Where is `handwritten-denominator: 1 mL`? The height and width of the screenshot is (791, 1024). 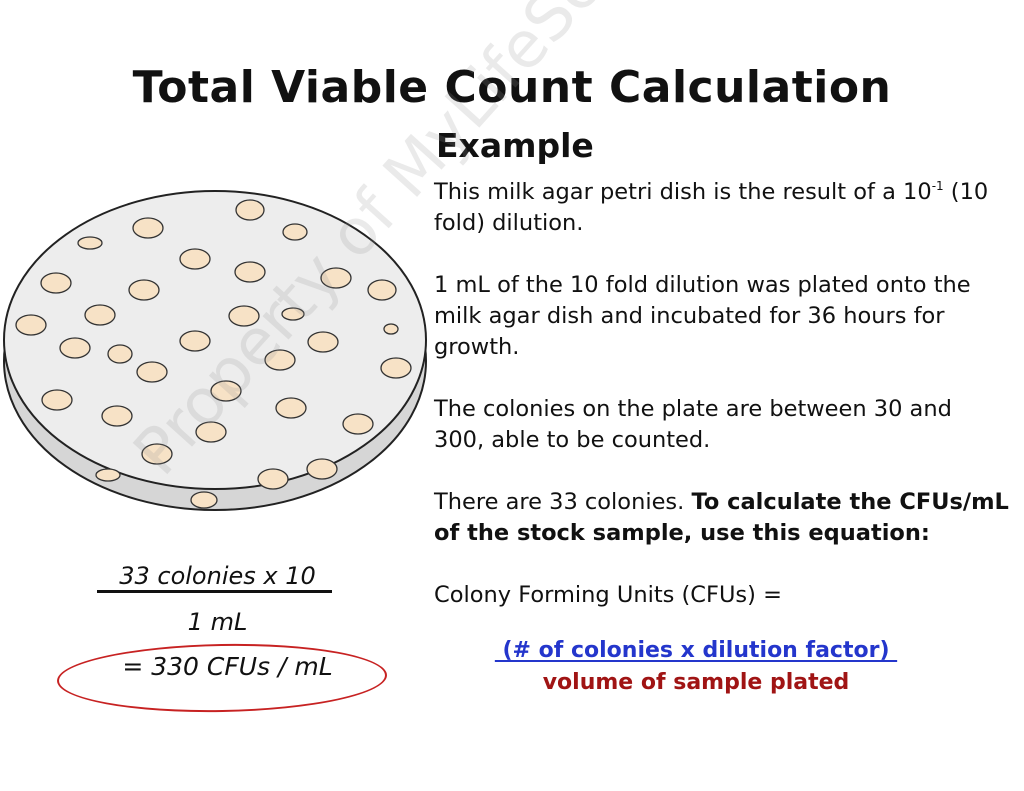 handwritten-denominator: 1 mL is located at coordinates (217, 622).